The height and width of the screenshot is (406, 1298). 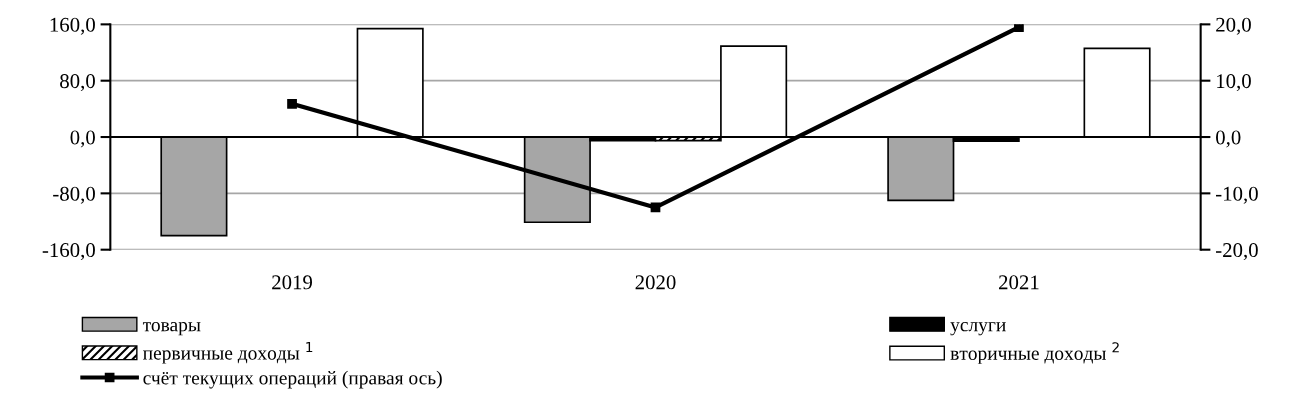 I want to click on x-tick-label: 2019, so click(x=292, y=282).